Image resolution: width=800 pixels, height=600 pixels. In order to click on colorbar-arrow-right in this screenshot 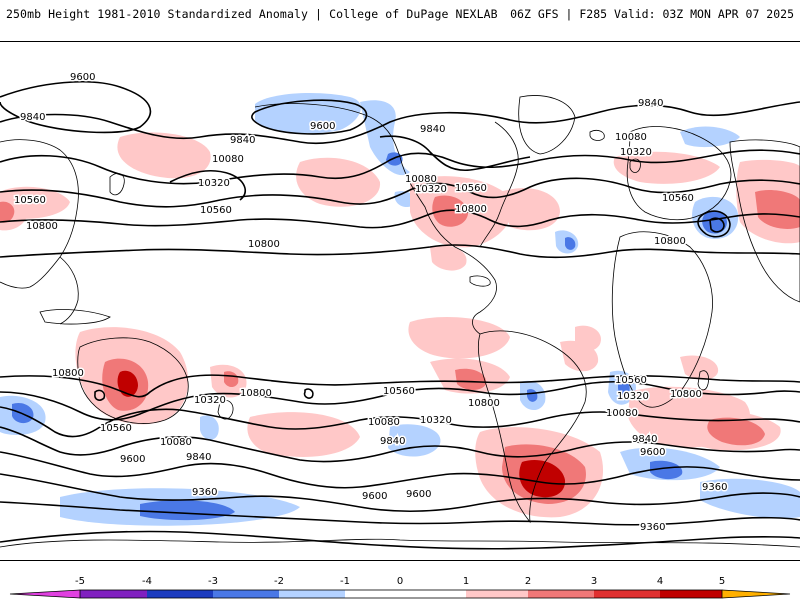, I will do `click(756, 594)`.